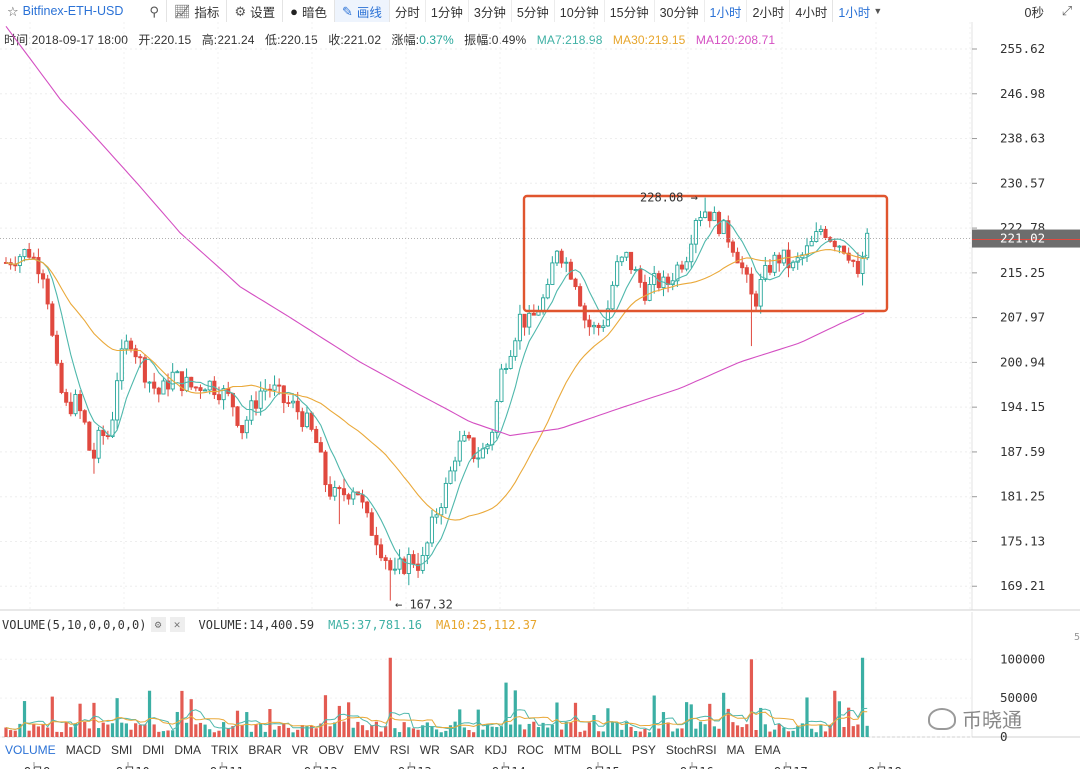 The height and width of the screenshot is (769, 1080). Describe the element at coordinates (83, 750) in the screenshot. I see `indicator-tab-macd: MACD` at that location.